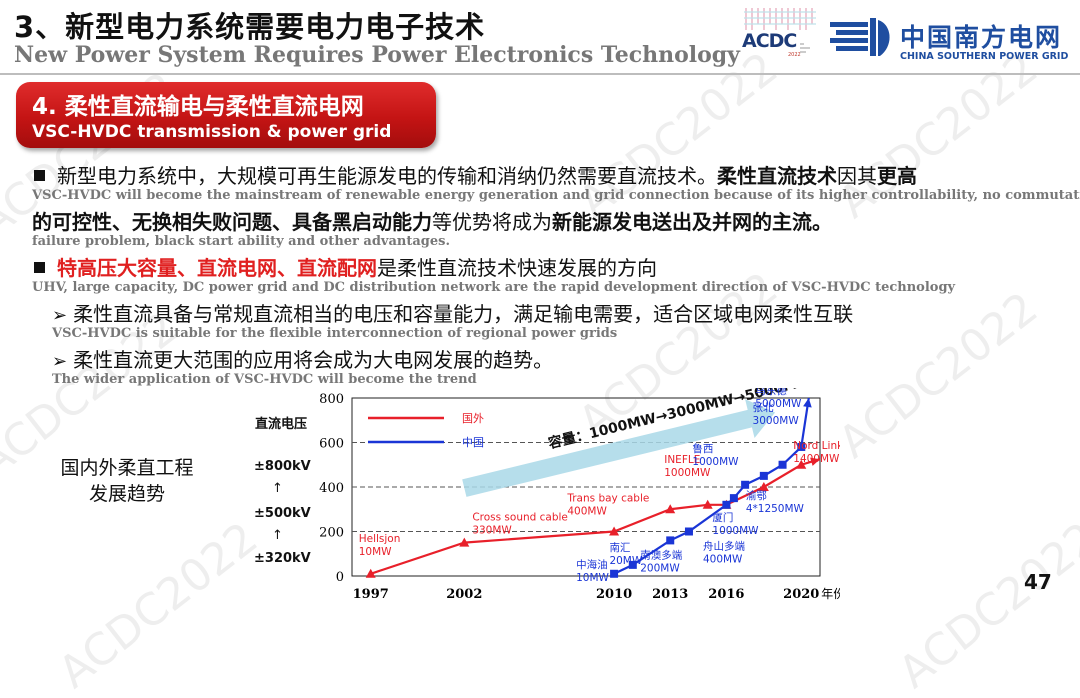 Image resolution: width=1080 pixels, height=698 pixels. Describe the element at coordinates (619, 448) in the screenshot. I see `capacity-arrow-icon` at that location.